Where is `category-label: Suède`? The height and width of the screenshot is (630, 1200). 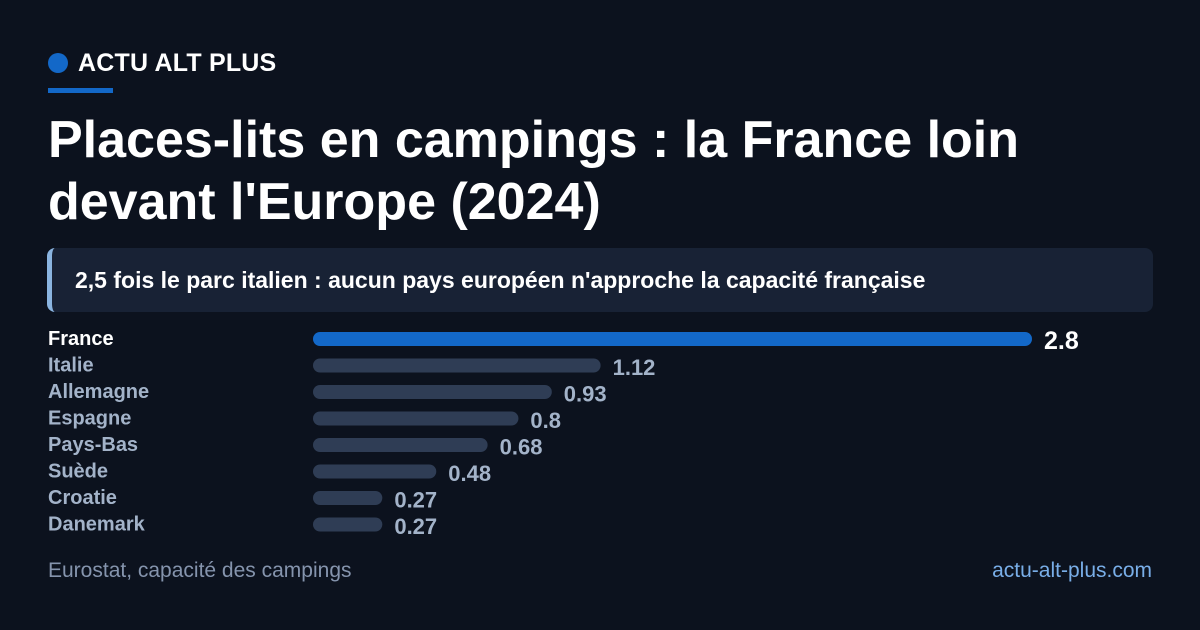 category-label: Suède is located at coordinates (78, 472).